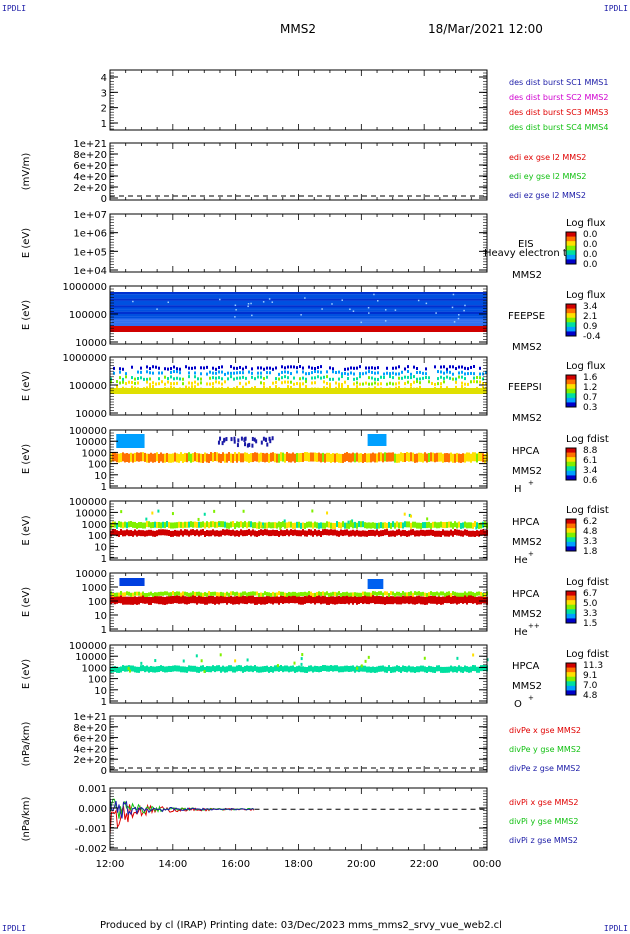 This screenshot has height=934, width=630. Describe the element at coordinates (590, 307) in the screenshot. I see `colorbar-tick-label: 3.4` at that location.